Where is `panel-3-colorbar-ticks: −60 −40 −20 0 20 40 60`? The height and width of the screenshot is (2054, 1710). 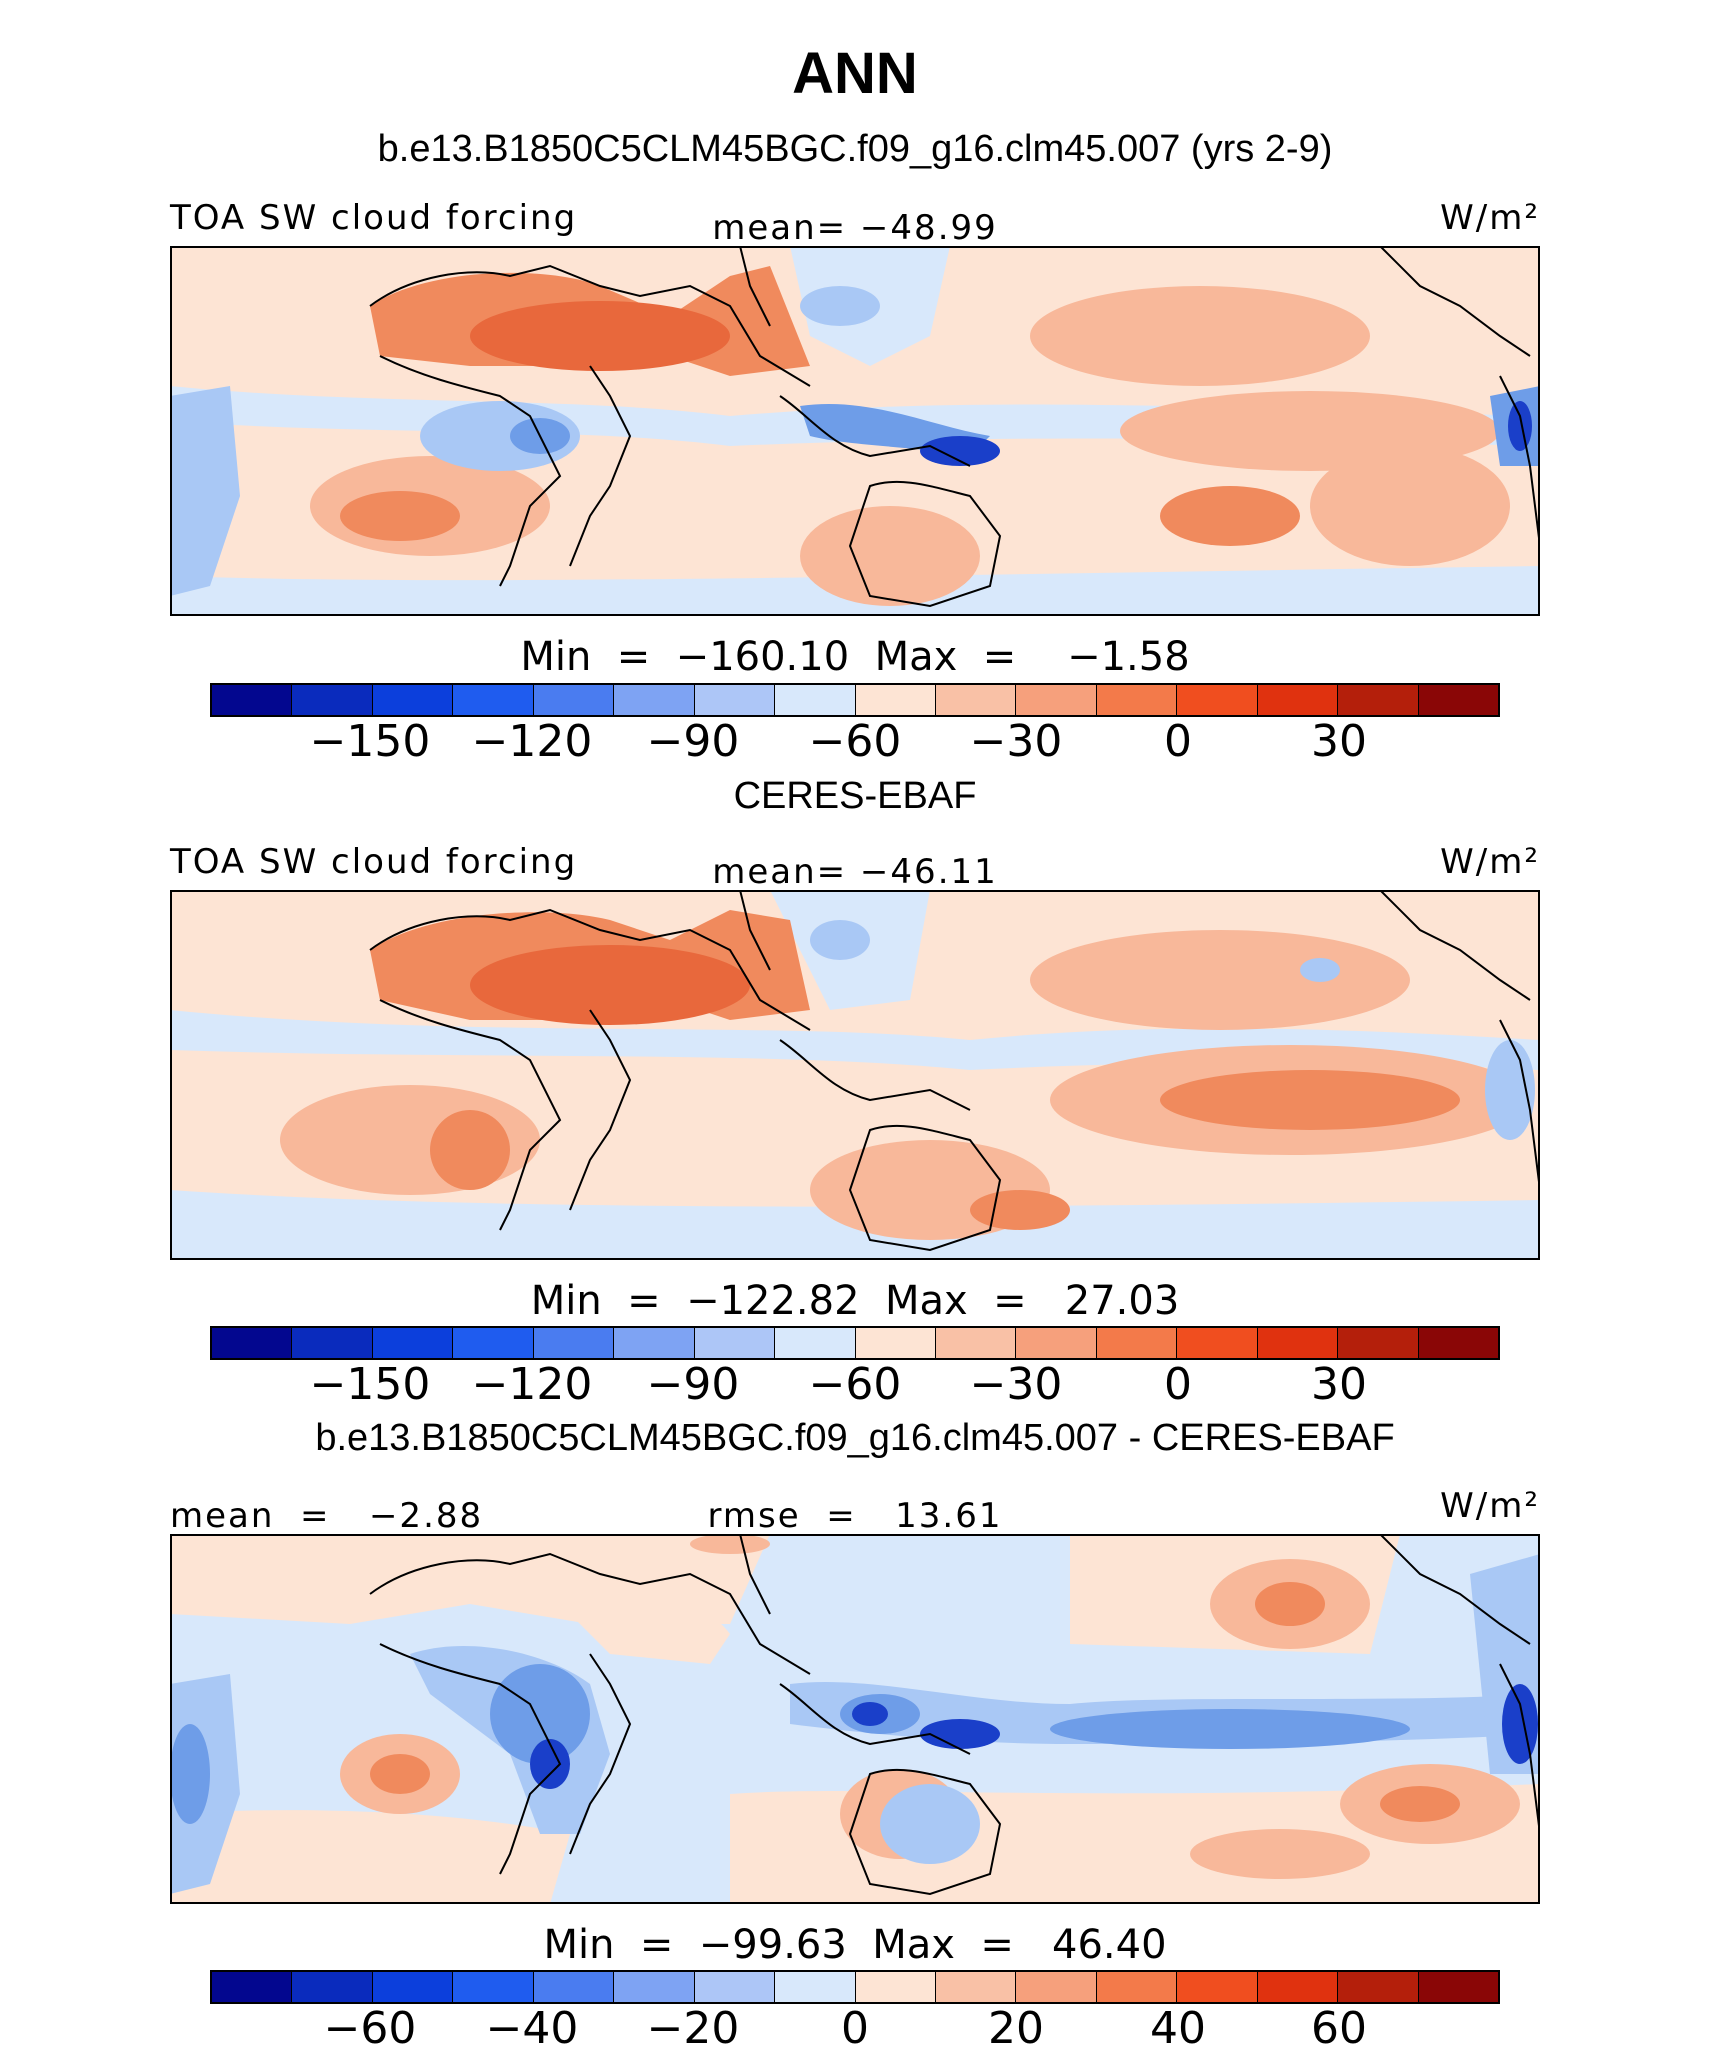 panel-3-colorbar-ticks: −60 −40 −20 0 20 40 60 is located at coordinates (855, 2028).